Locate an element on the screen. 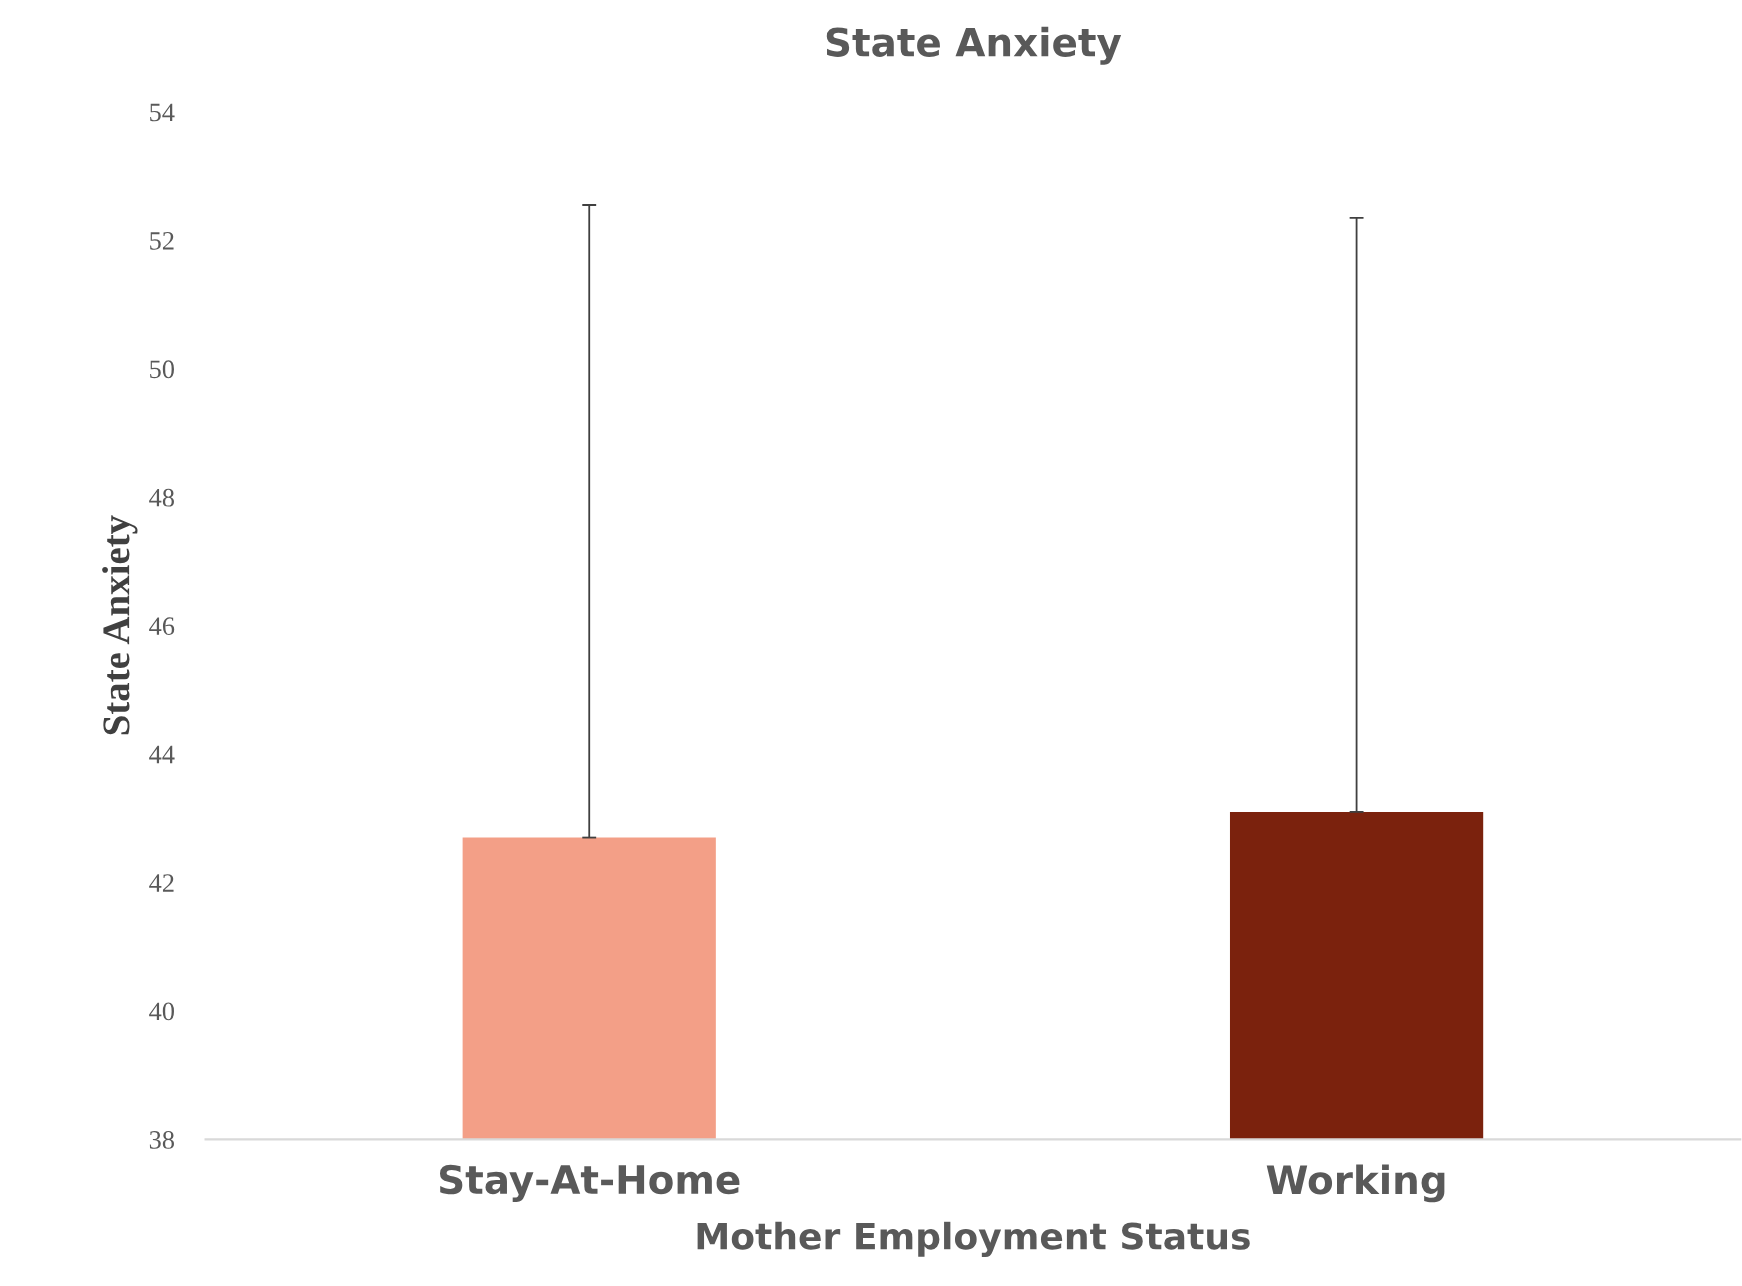 The width and height of the screenshot is (1742, 1286). y-tick-label: 52 is located at coordinates (162, 241).